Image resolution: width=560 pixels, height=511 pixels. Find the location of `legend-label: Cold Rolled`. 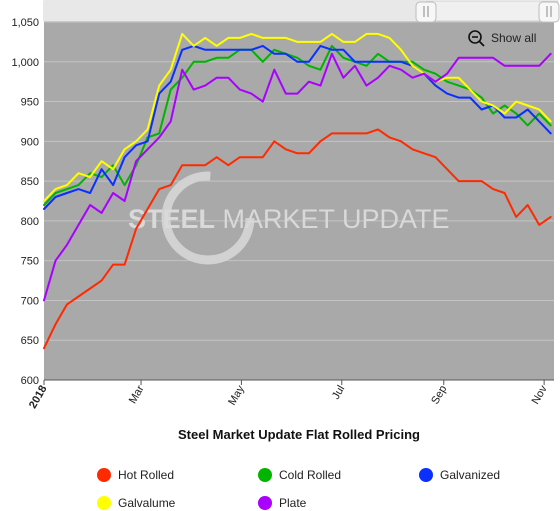

legend-label: Cold Rolled is located at coordinates (310, 475).